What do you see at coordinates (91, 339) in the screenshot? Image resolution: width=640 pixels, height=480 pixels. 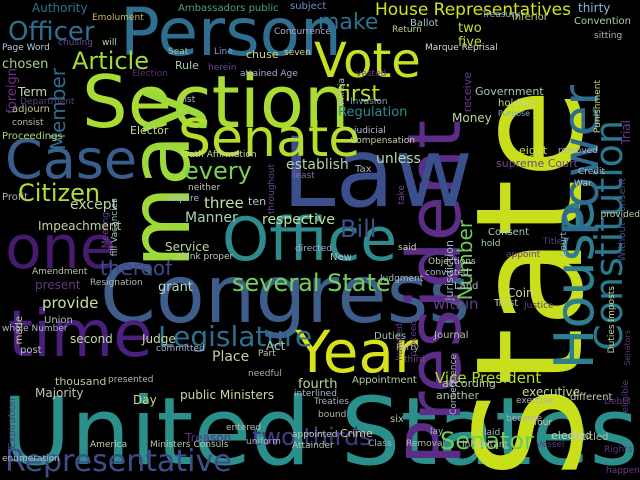 I see `word: second` at bounding box center [91, 339].